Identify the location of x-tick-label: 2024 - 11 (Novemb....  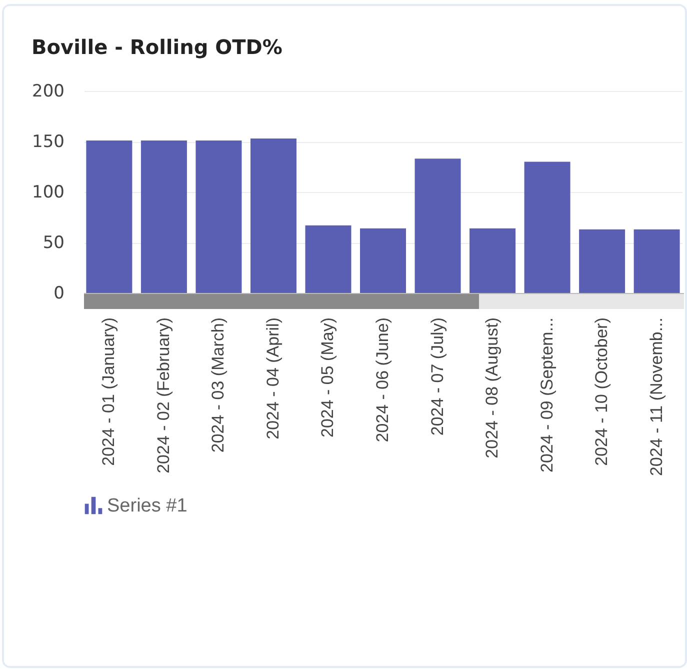
(656, 397).